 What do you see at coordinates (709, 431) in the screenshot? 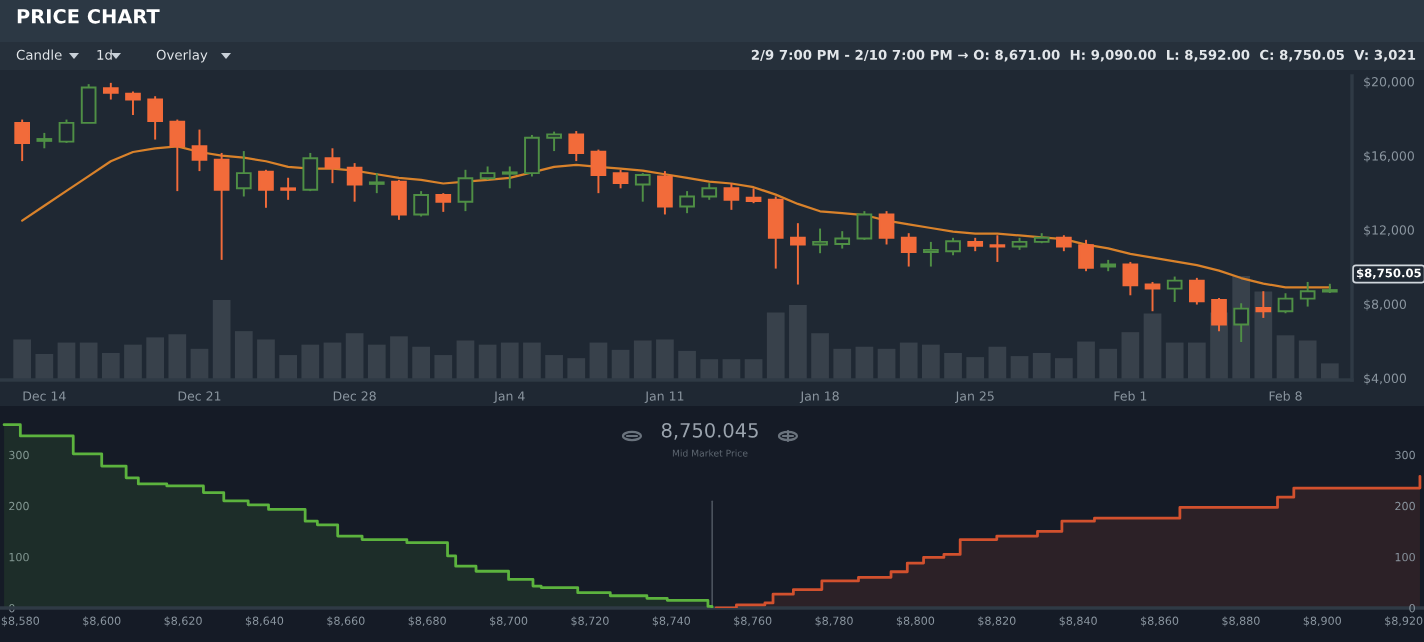
I see `annotation: 8,750.045` at bounding box center [709, 431].